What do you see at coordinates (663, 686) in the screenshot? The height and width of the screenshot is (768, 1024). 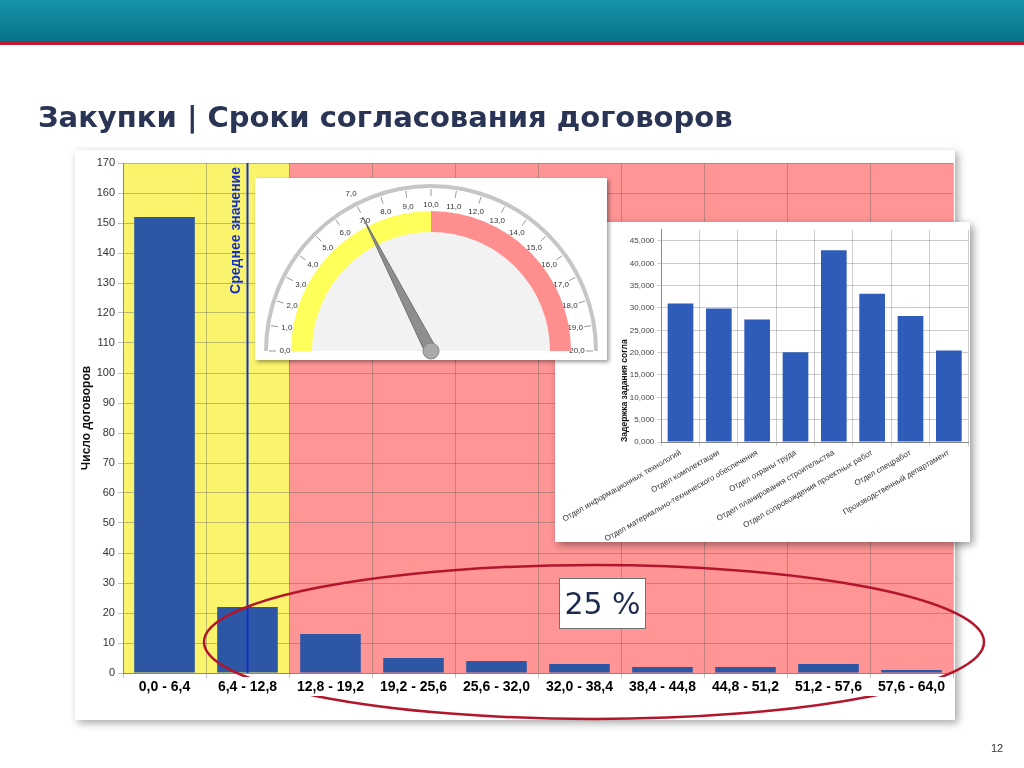 I see `x-tick-label: 38,4 - 44,8` at bounding box center [663, 686].